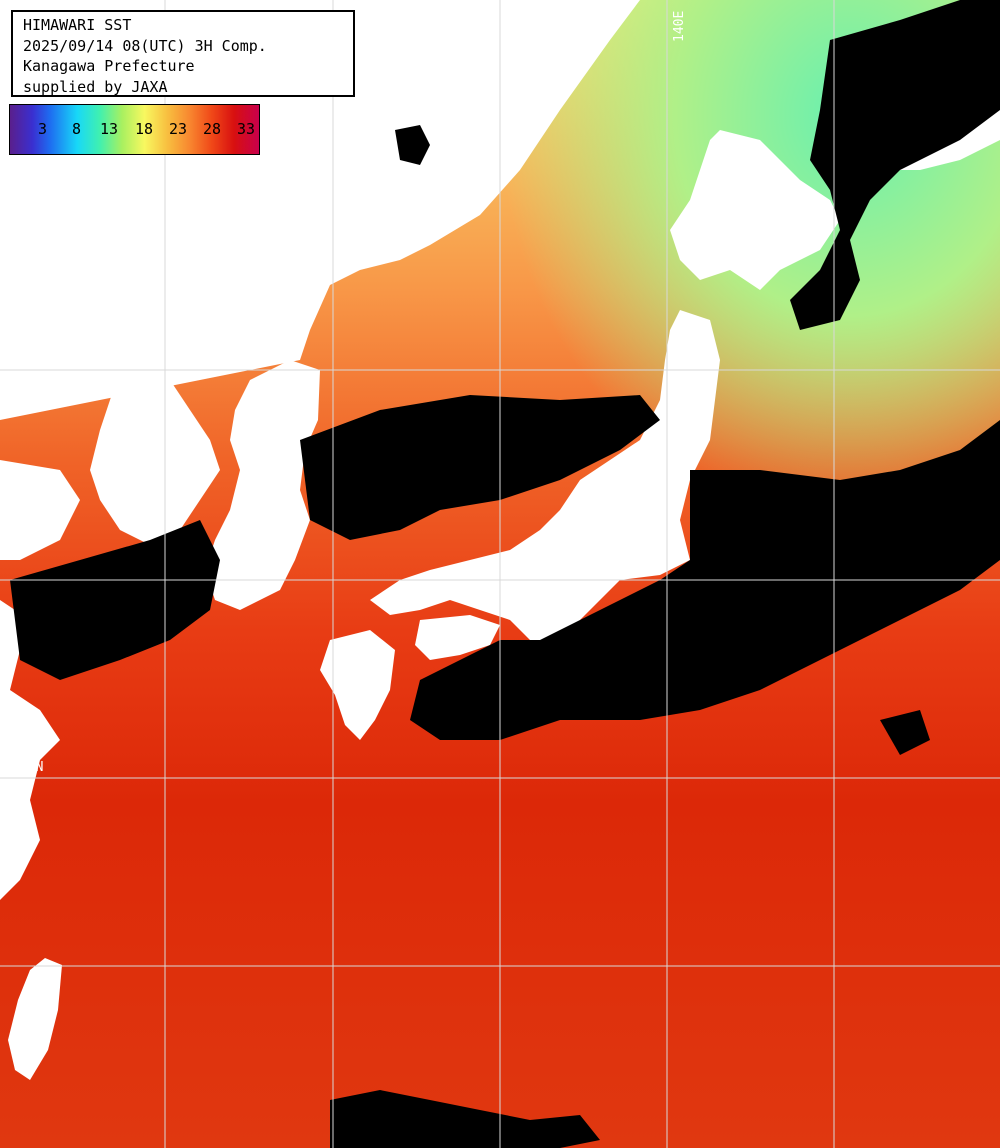 The width and height of the screenshot is (1000, 1148). Describe the element at coordinates (40, 510) in the screenshot. I see `land-shandong` at that location.